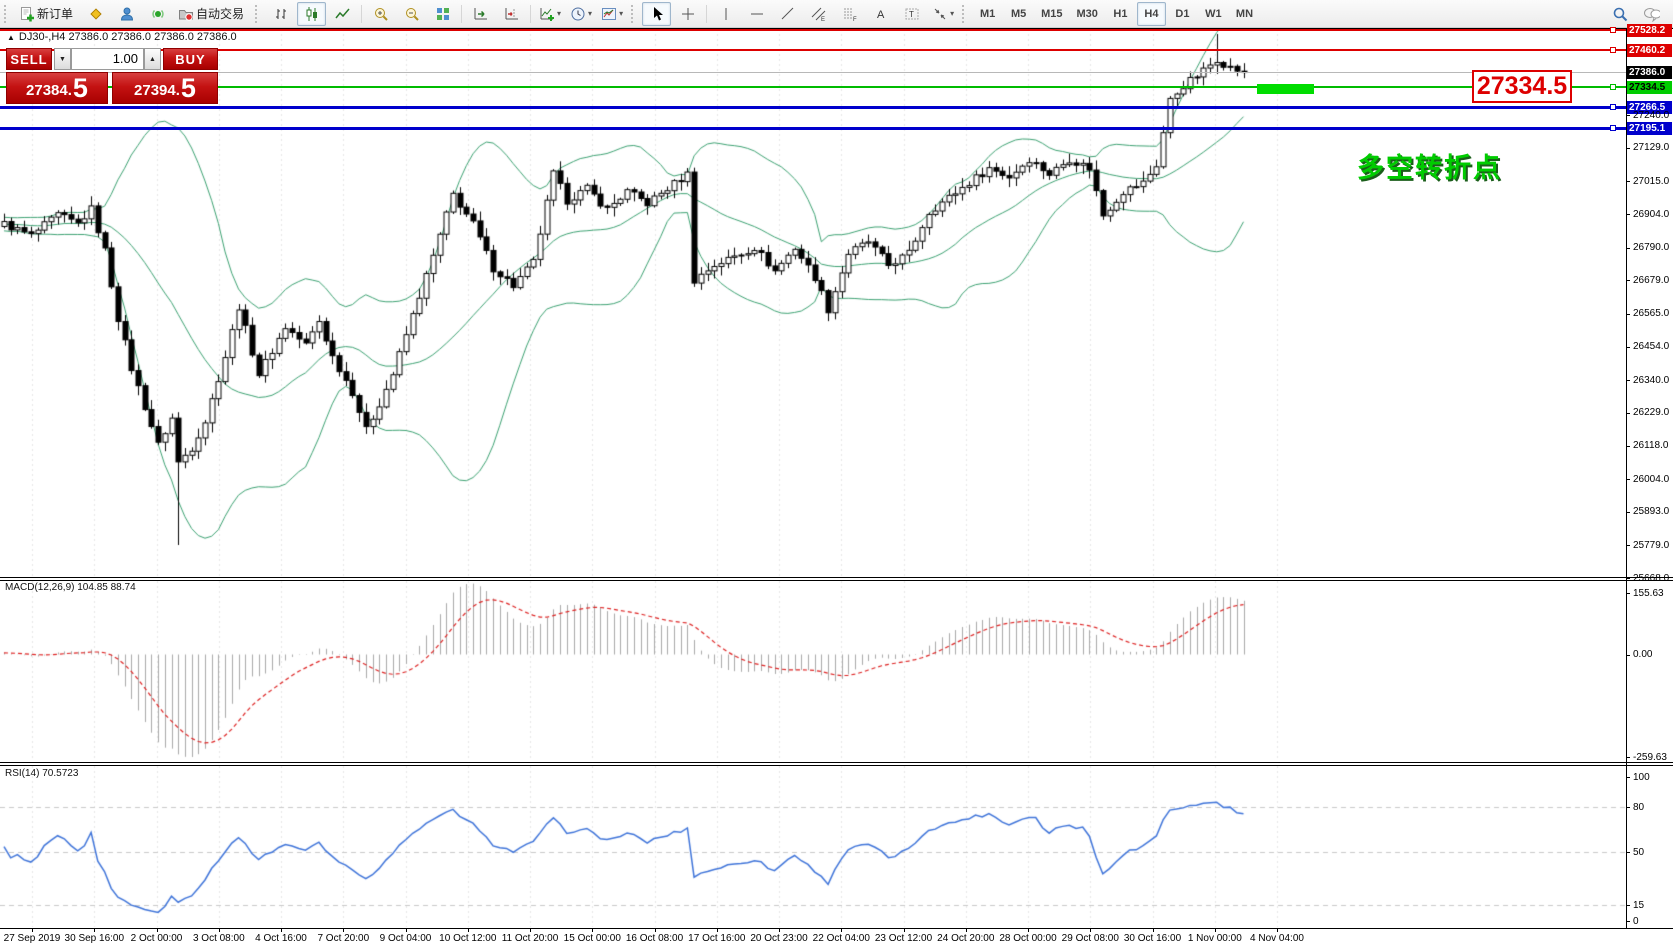 This screenshot has height=950, width=1673. I want to click on x-tick-label: 30 Oct 16:00, so click(1152, 938).